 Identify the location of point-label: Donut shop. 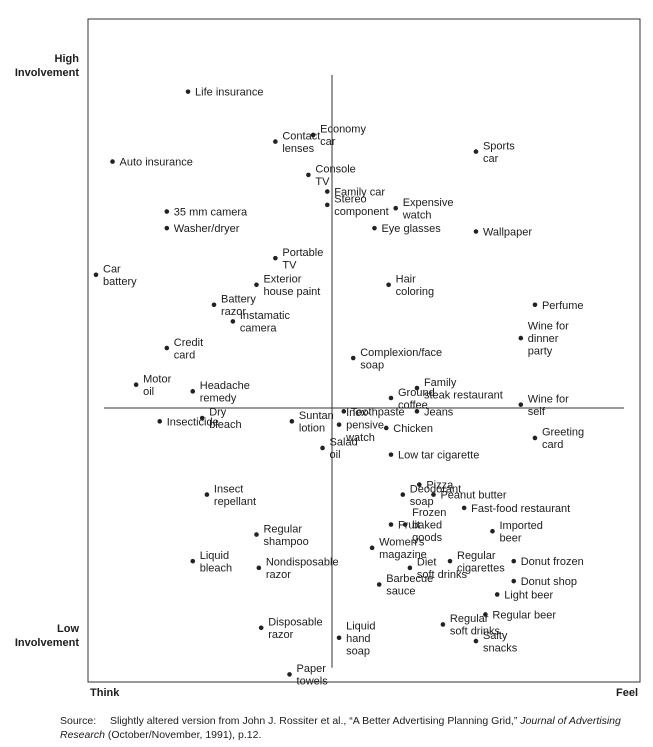
(549, 582).